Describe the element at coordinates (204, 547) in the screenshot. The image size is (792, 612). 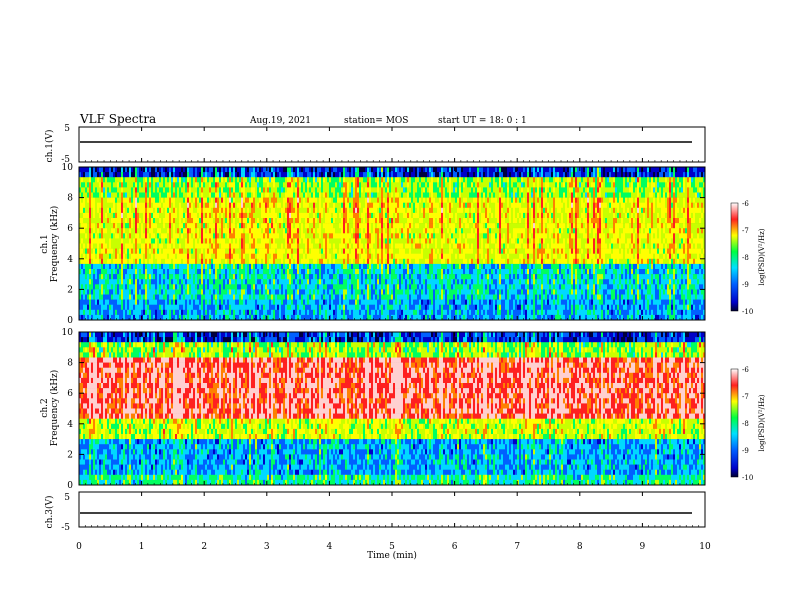
I see `x-tick-label: 2` at that location.